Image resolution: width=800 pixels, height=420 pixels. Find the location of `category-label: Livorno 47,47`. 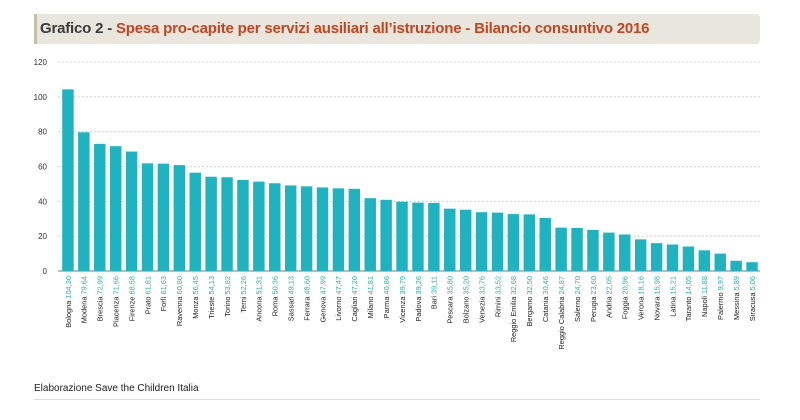

category-label: Livorno 47,47 is located at coordinates (338, 298).